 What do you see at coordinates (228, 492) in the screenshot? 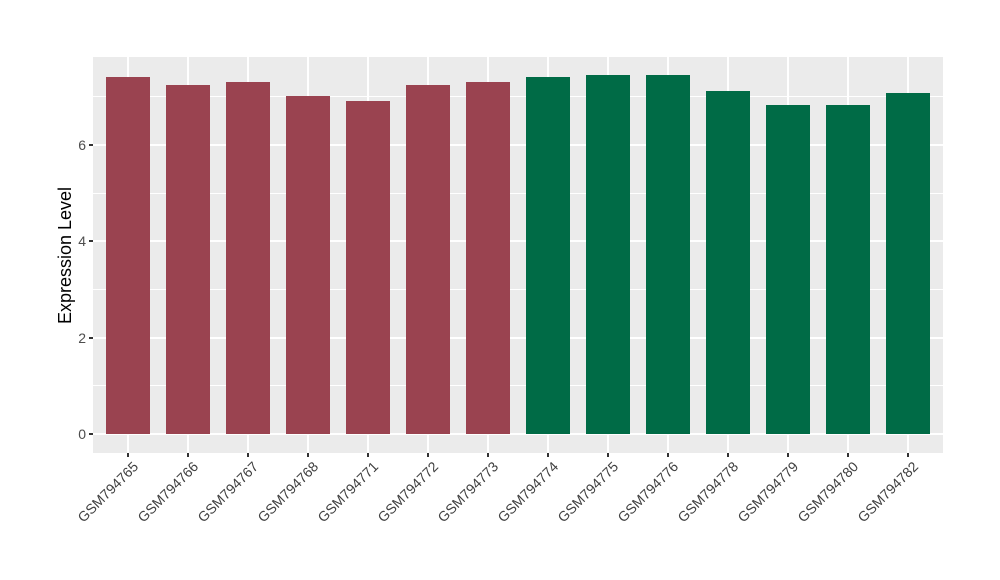
I see `x-tick-label-GSM794767: GSM794767` at bounding box center [228, 492].